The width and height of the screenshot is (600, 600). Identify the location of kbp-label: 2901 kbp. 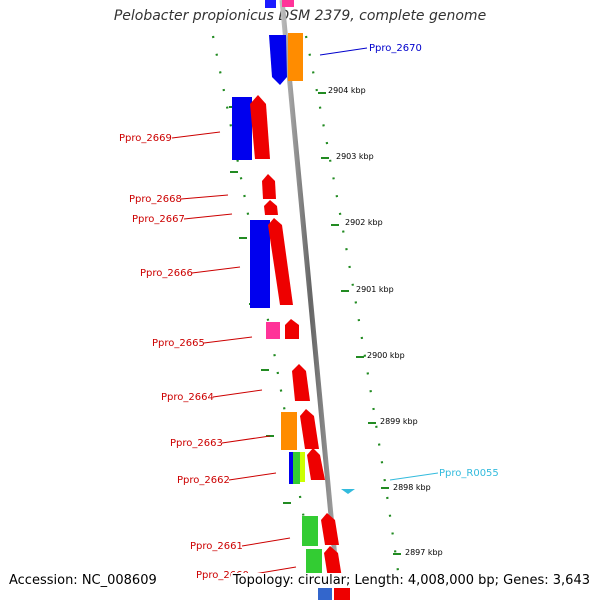
(375, 289).